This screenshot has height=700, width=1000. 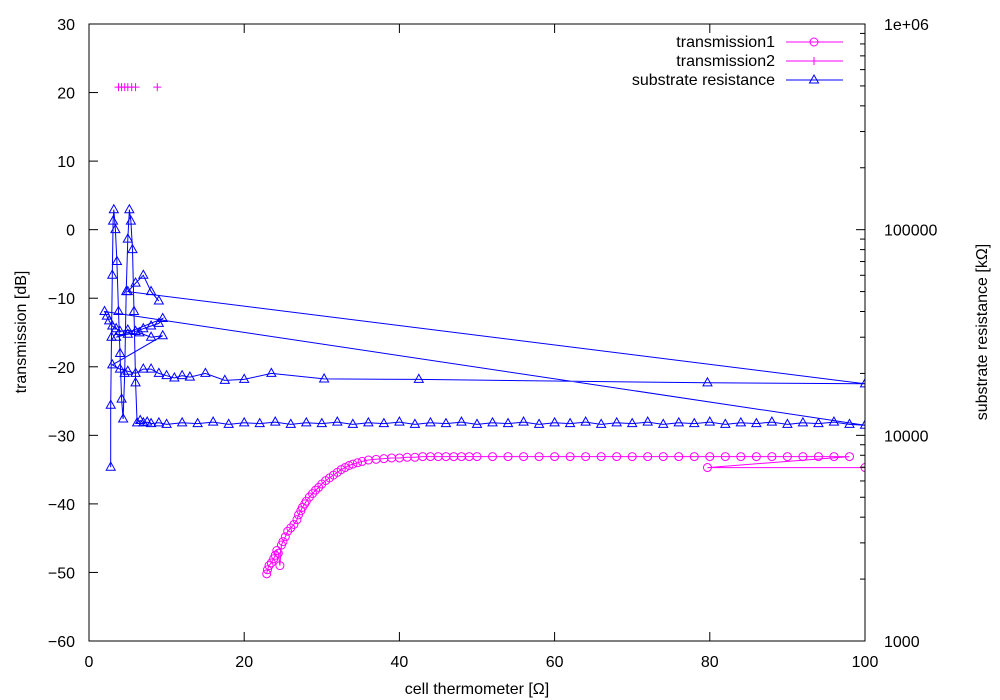 What do you see at coordinates (477, 689) in the screenshot?
I see `x-axis-label: cell thermometer [Ω]` at bounding box center [477, 689].